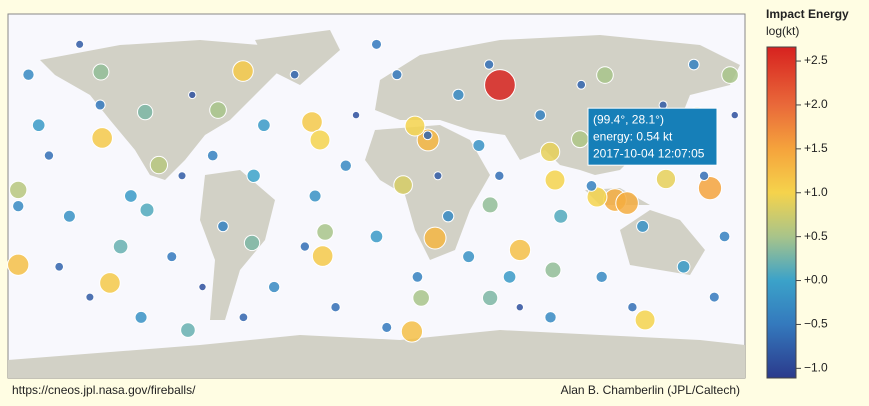  What do you see at coordinates (816, 148) in the screenshot?
I see `colorbar-tick-label: +1.5` at bounding box center [816, 148].